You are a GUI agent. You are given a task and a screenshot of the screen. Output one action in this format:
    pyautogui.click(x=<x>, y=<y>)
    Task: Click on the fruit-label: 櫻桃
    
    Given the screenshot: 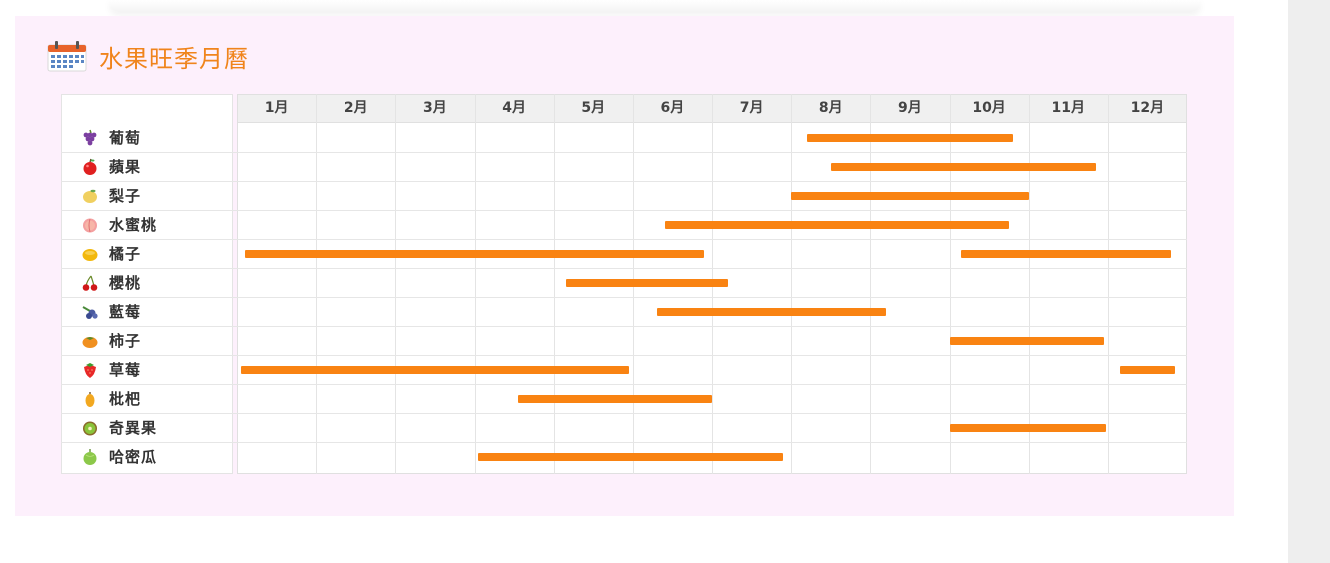 What is the action you would take?
    pyautogui.click(x=125, y=283)
    